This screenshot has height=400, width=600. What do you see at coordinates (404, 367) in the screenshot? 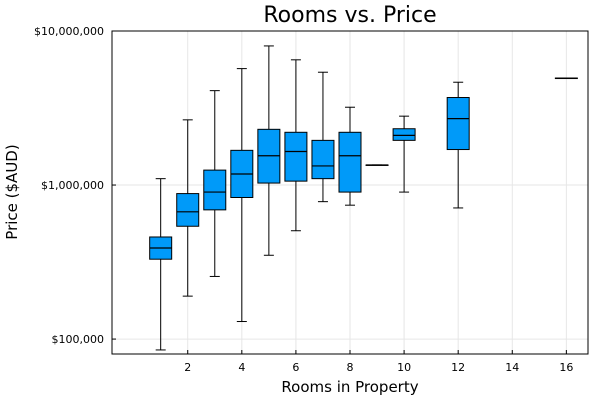
I see `x-tick-label: 10` at bounding box center [404, 367].